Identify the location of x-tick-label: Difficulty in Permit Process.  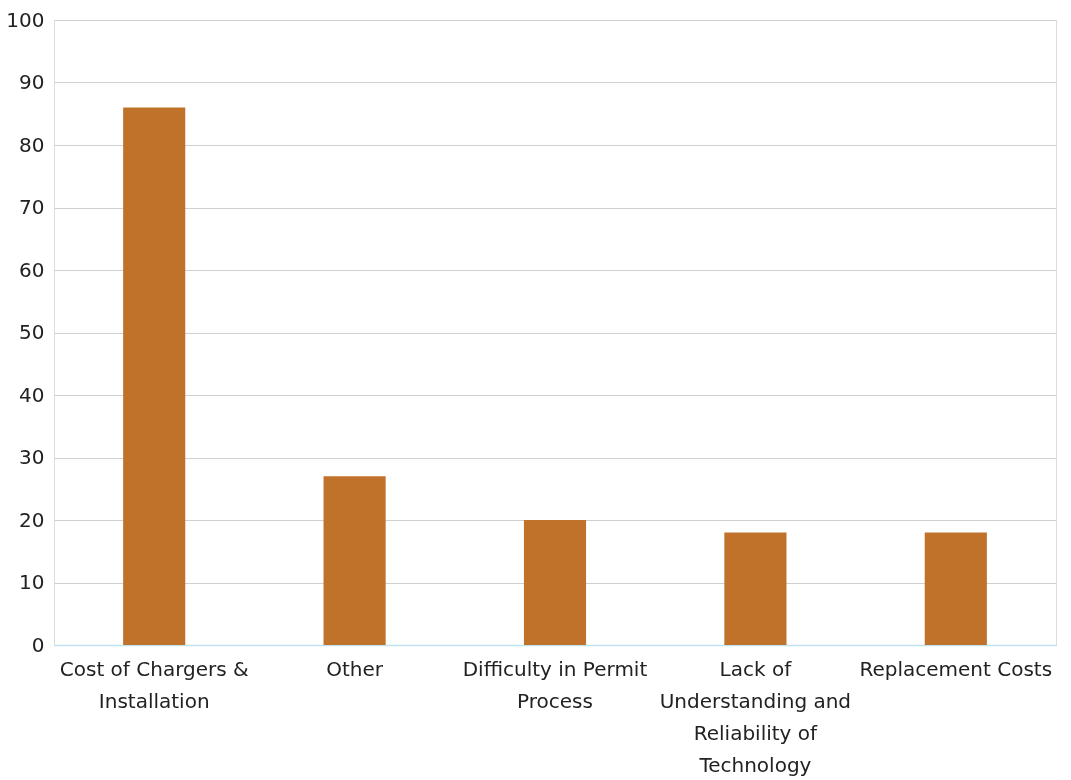
(555, 684).